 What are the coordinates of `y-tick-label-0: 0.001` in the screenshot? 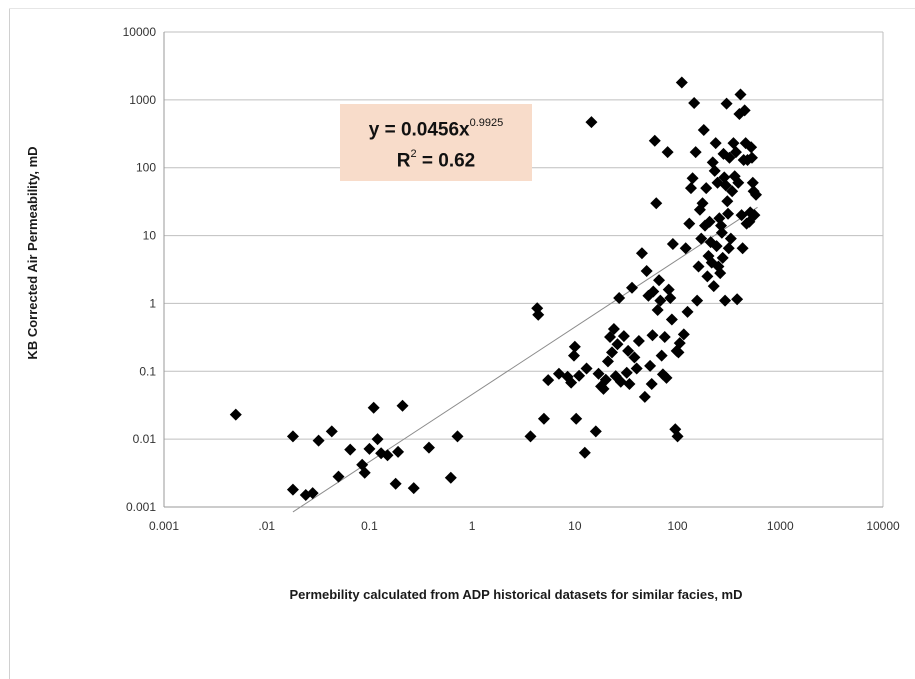 It's located at (141, 507).